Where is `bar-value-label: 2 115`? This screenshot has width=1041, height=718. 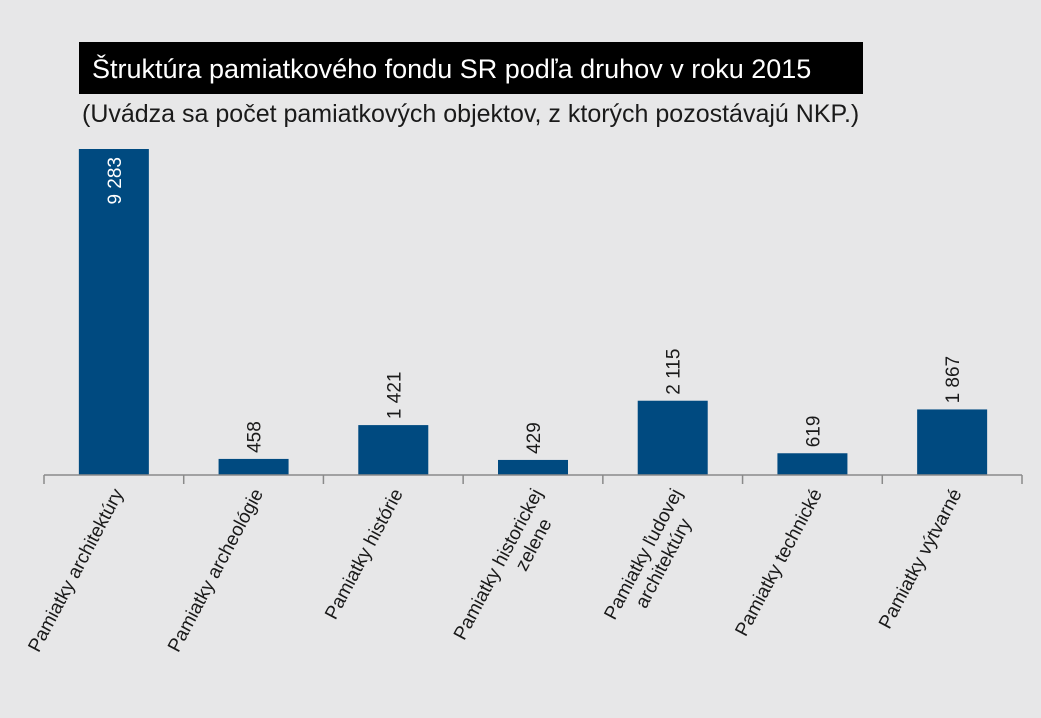
bar-value-label: 2 115 is located at coordinates (674, 372).